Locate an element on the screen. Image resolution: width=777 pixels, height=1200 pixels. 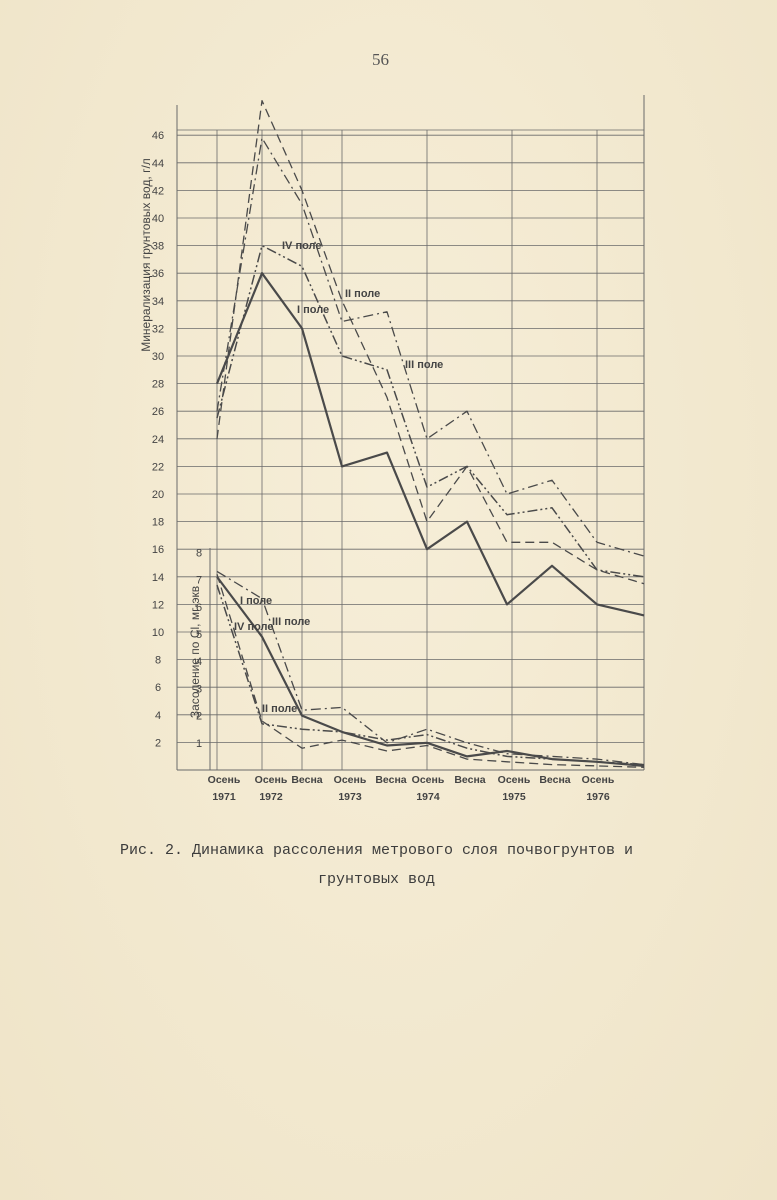
y-tick-label: 10 is located at coordinates (158, 633).